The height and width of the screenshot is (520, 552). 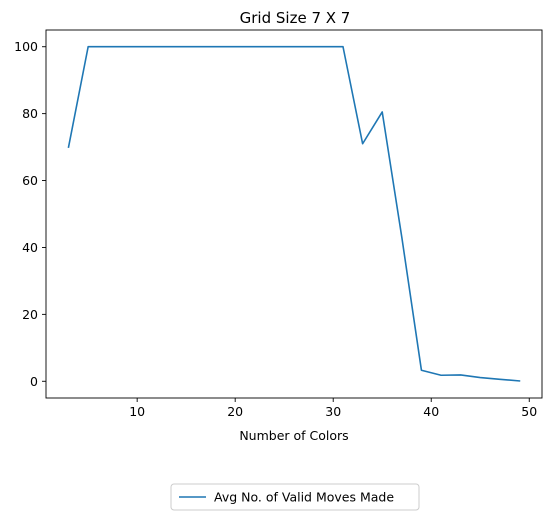 I want to click on legend-box, so click(x=295, y=497).